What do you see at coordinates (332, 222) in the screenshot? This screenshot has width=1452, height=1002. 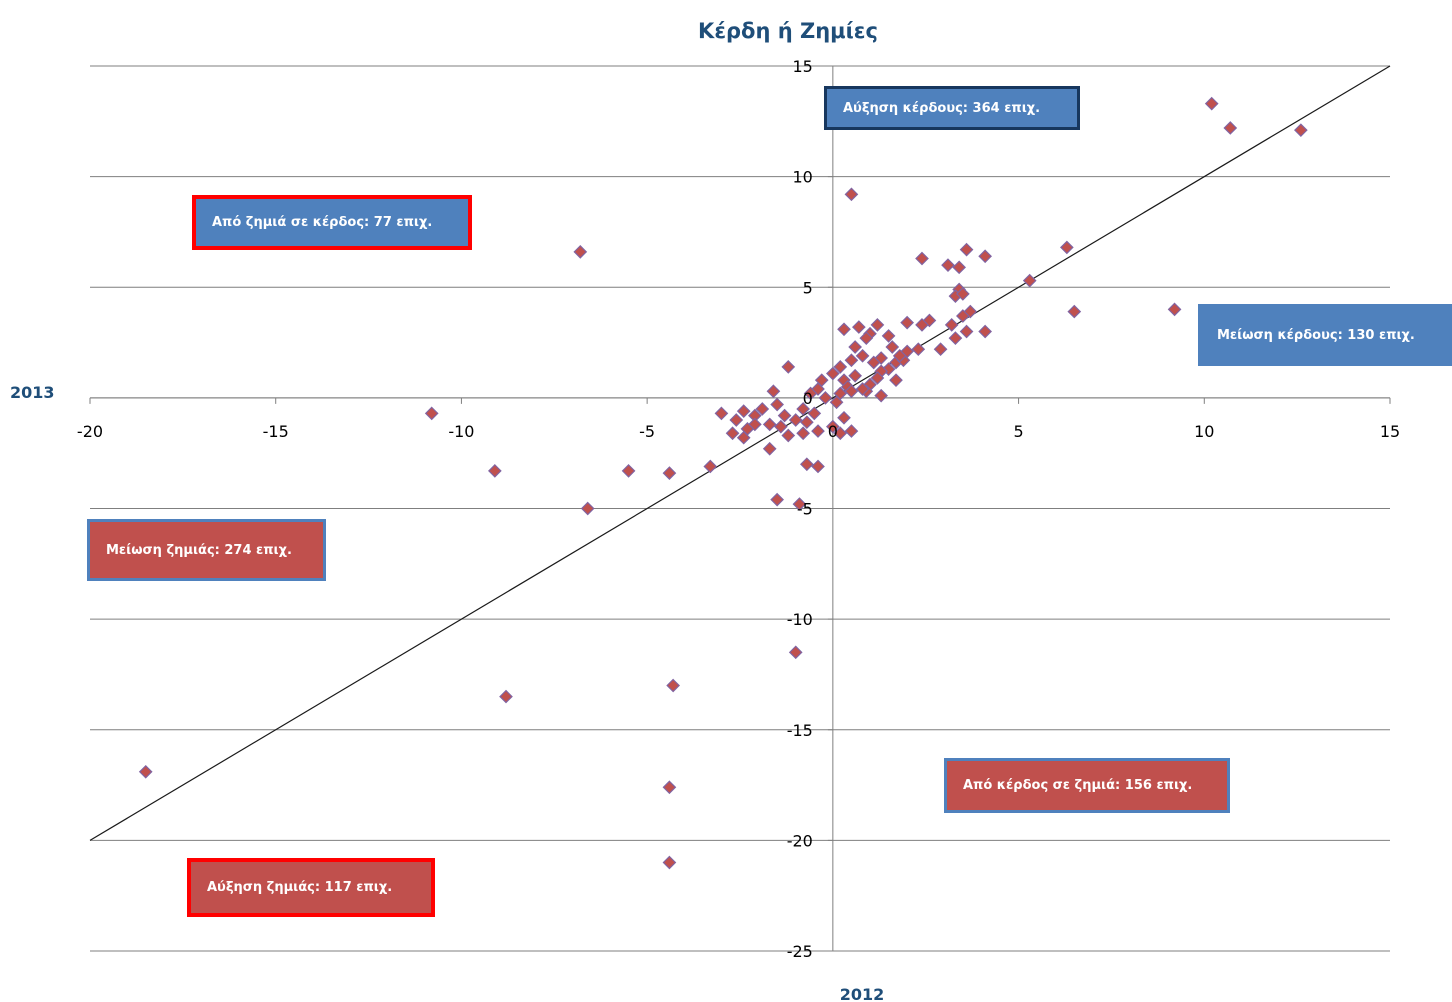 I see `annotation-loss-to-profit: Από ζημιά σε κέρδος: 77 επιχ.` at bounding box center [332, 222].